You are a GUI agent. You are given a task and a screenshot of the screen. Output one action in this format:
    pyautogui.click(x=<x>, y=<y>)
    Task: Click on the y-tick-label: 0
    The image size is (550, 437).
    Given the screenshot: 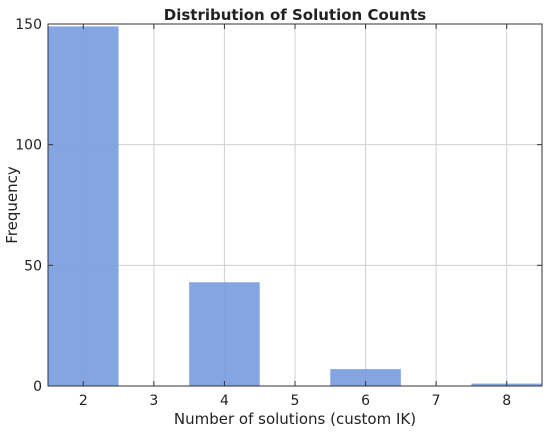 What is the action you would take?
    pyautogui.click(x=37, y=387)
    